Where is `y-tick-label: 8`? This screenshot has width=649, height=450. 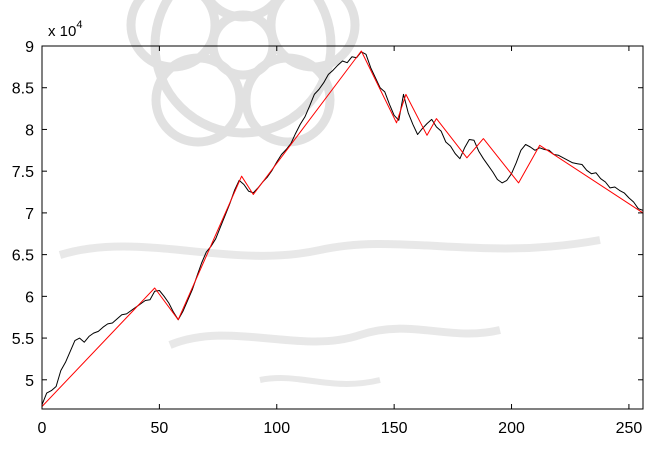 y-tick-label: 8 is located at coordinates (29, 130).